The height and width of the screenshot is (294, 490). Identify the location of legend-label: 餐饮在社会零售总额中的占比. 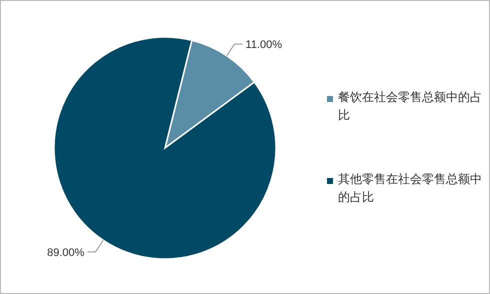
(410, 106).